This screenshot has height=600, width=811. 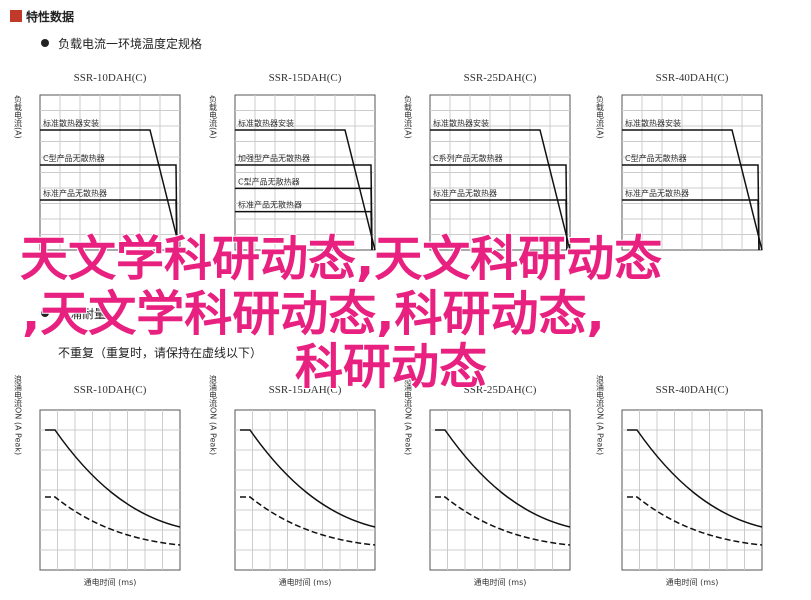 I want to click on note: 不重复（重复时，请保持在虚线以下）, so click(x=160, y=352).